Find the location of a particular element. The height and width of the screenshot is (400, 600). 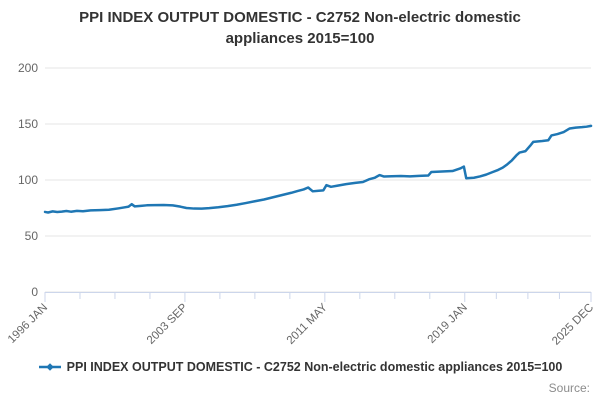

y-axis-tick-label: 50 is located at coordinates (32, 236).